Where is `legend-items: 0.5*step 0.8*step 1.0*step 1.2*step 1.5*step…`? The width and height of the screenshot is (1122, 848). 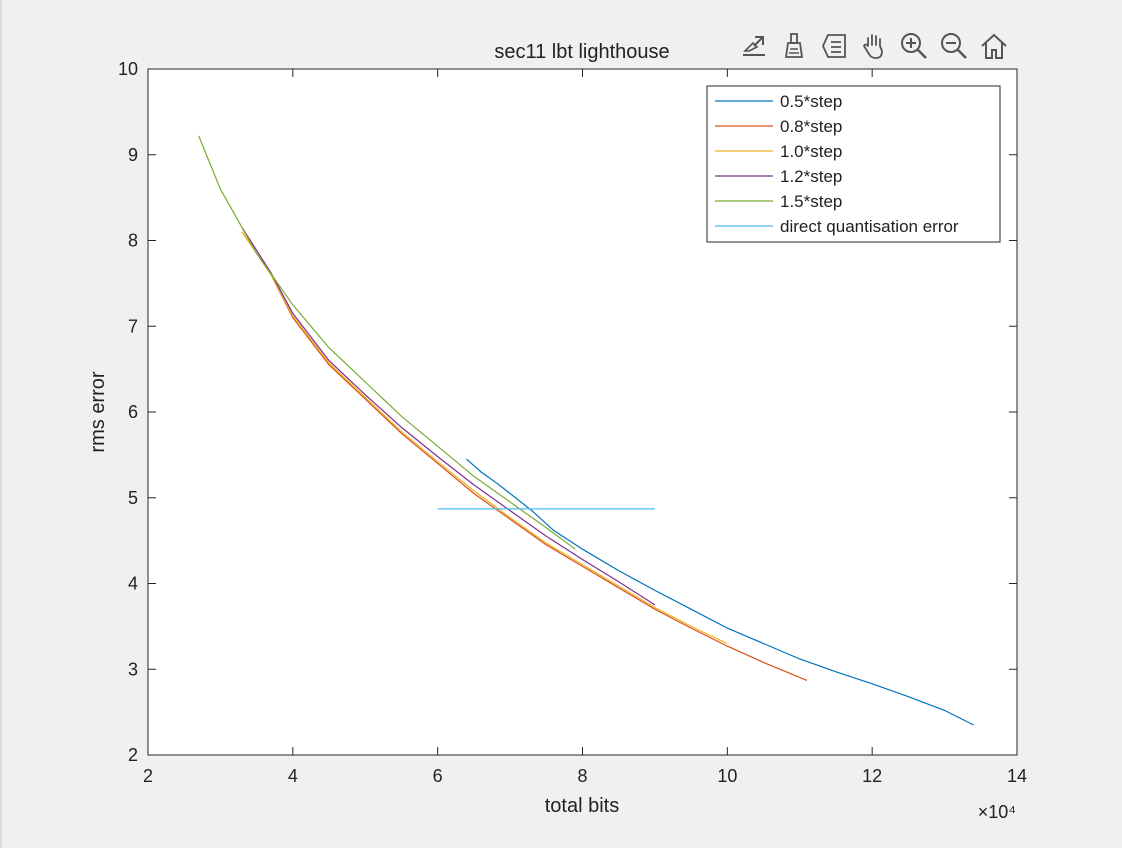
legend-items: 0.5*step 0.8*step 1.0*step 1.2*step 1.5*step… is located at coordinates (837, 164).